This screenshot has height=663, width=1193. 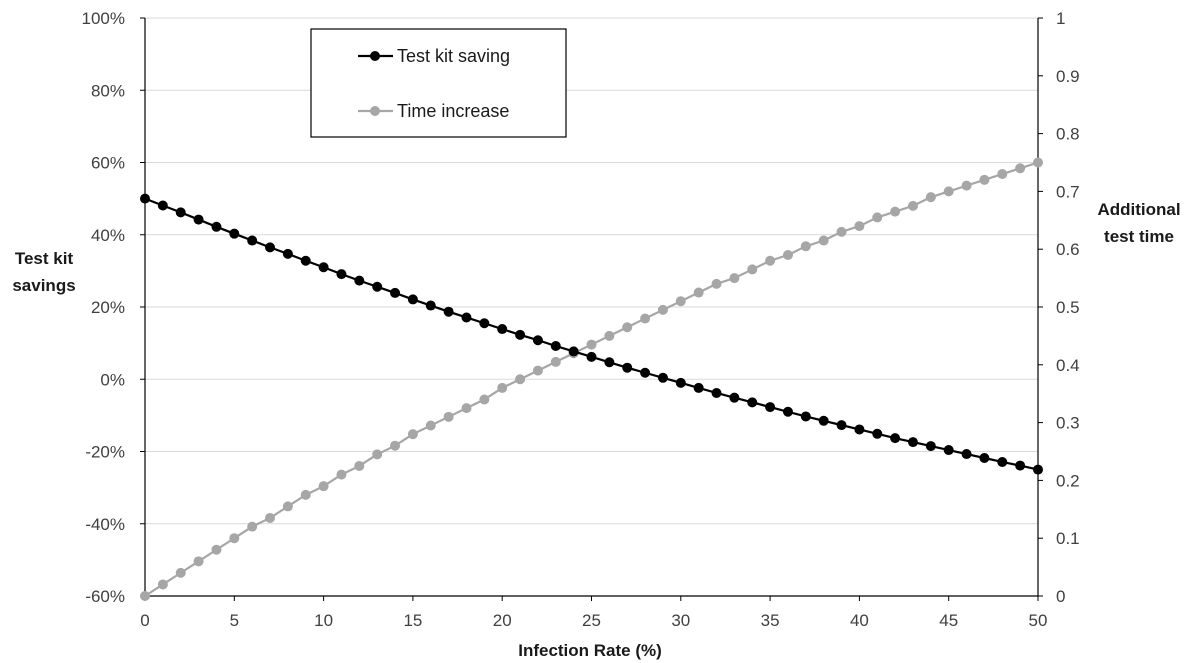 I want to click on y-right-tick-label: 0.2, so click(x=1068, y=480).